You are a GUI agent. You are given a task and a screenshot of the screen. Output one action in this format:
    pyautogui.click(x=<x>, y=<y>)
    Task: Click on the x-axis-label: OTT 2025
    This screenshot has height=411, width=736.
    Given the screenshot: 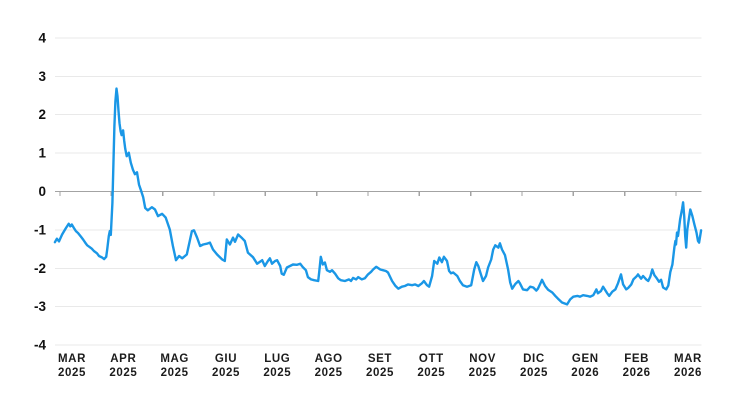 What is the action you would take?
    pyautogui.click(x=431, y=366)
    